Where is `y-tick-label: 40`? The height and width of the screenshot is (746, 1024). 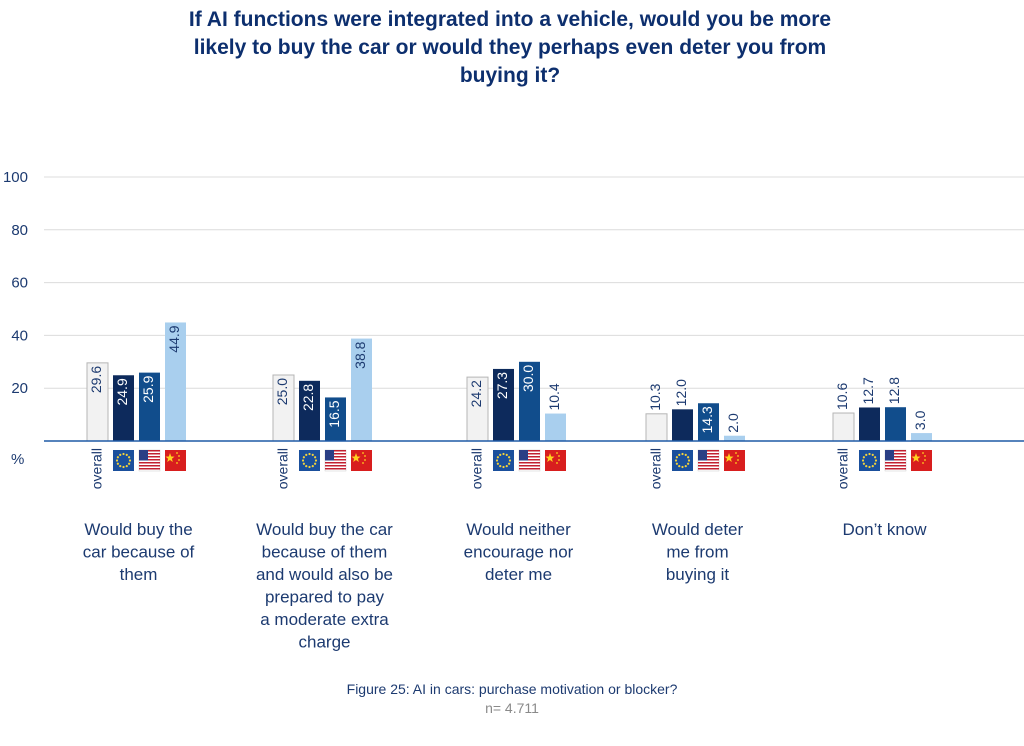
y-tick-label: 40 is located at coordinates (19, 335).